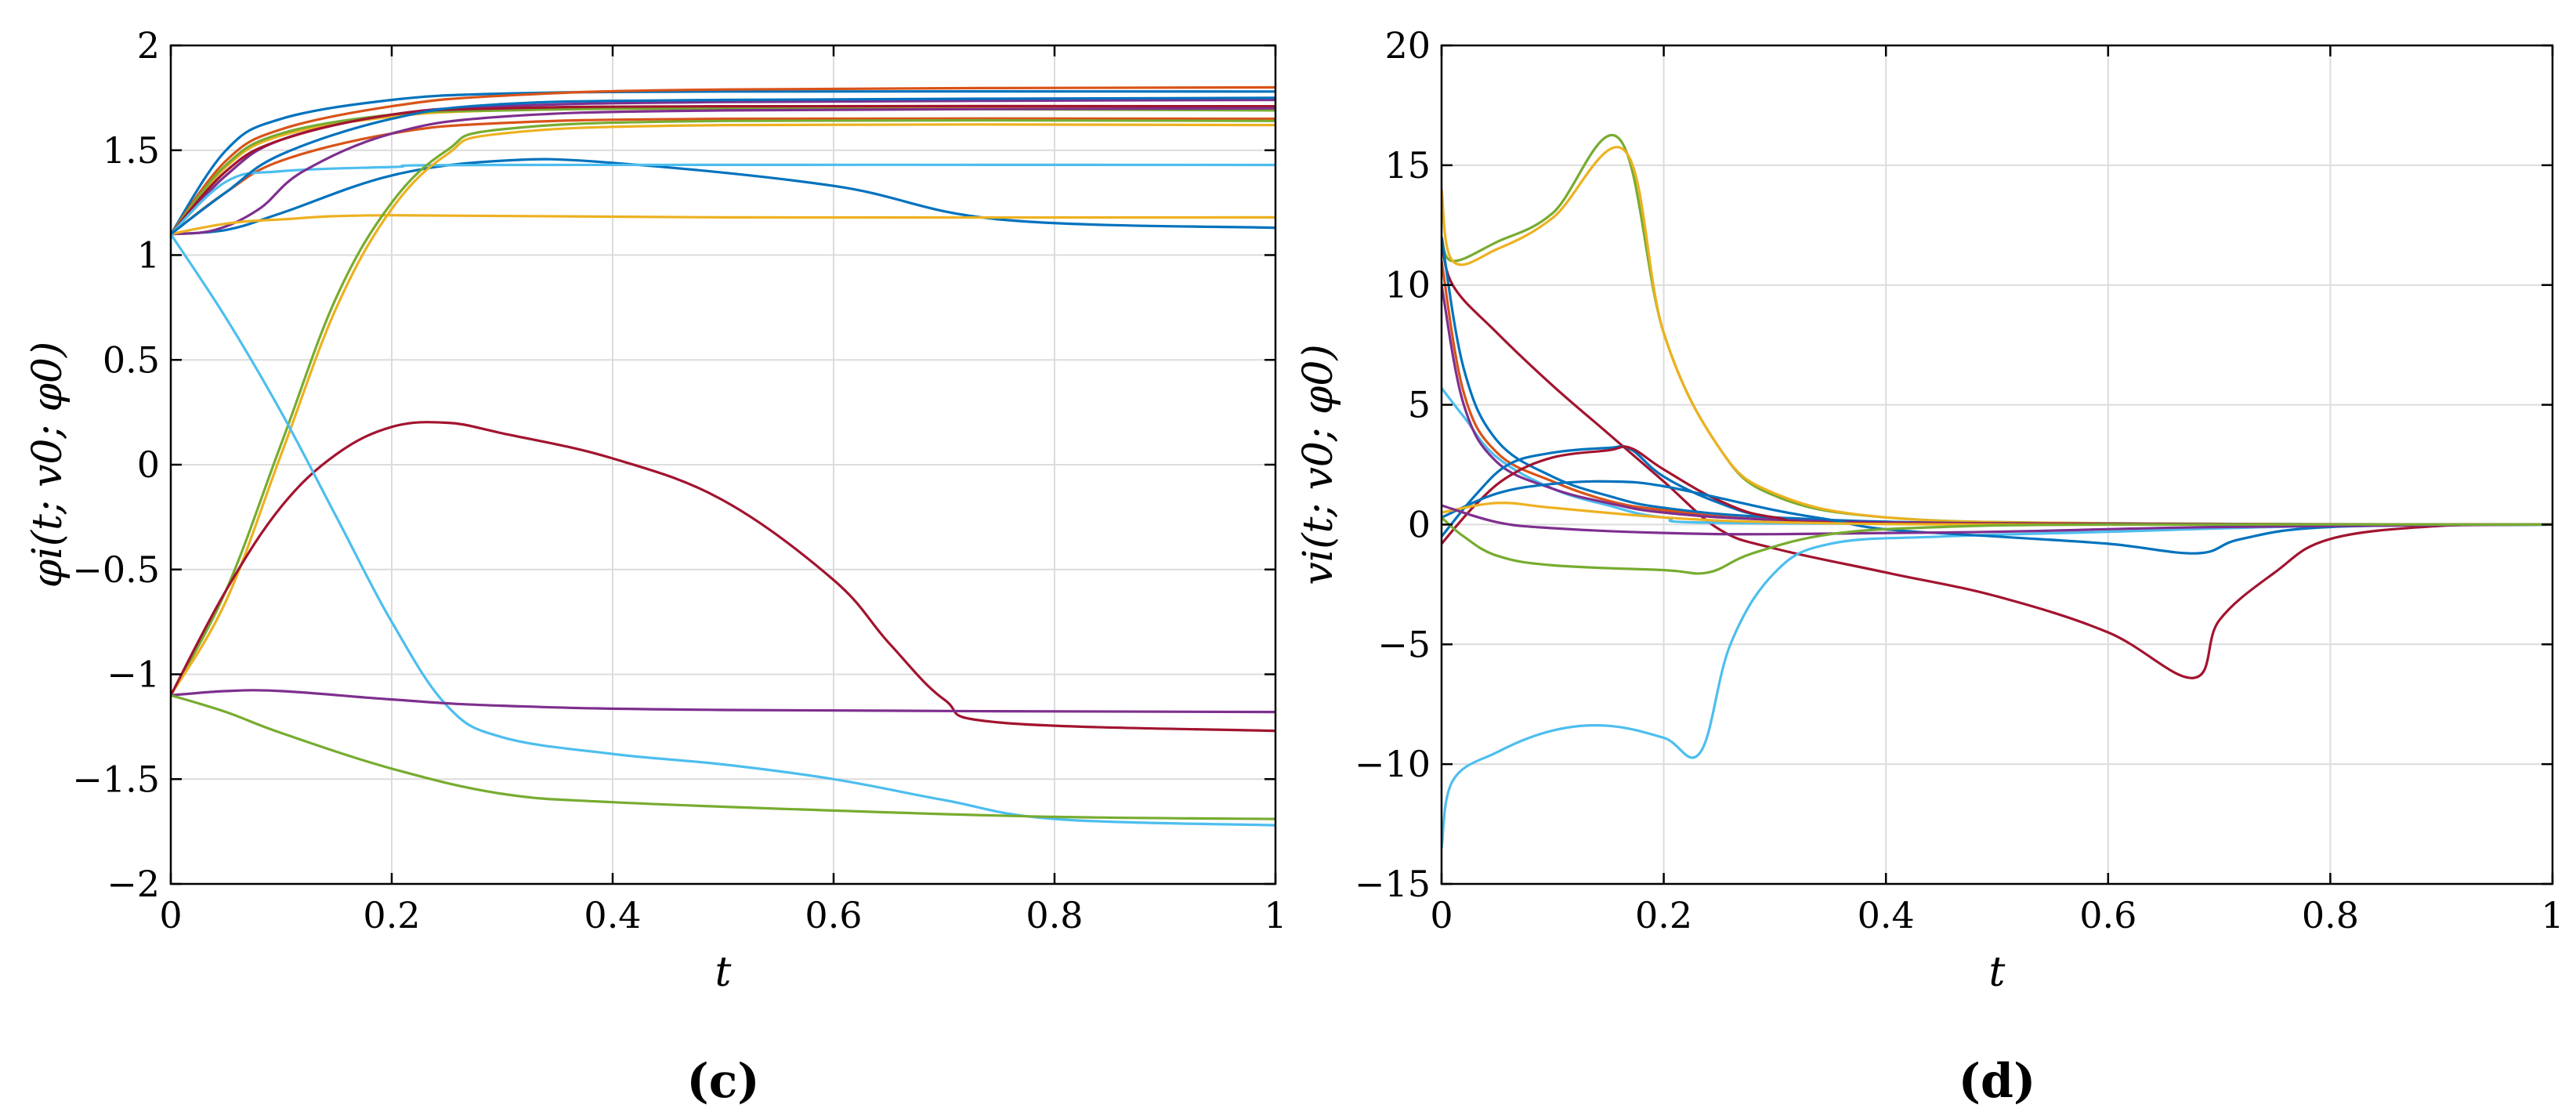 The height and width of the screenshot is (1119, 2576). Describe the element at coordinates (134, 884) in the screenshot. I see `y-tick-label: −2` at that location.